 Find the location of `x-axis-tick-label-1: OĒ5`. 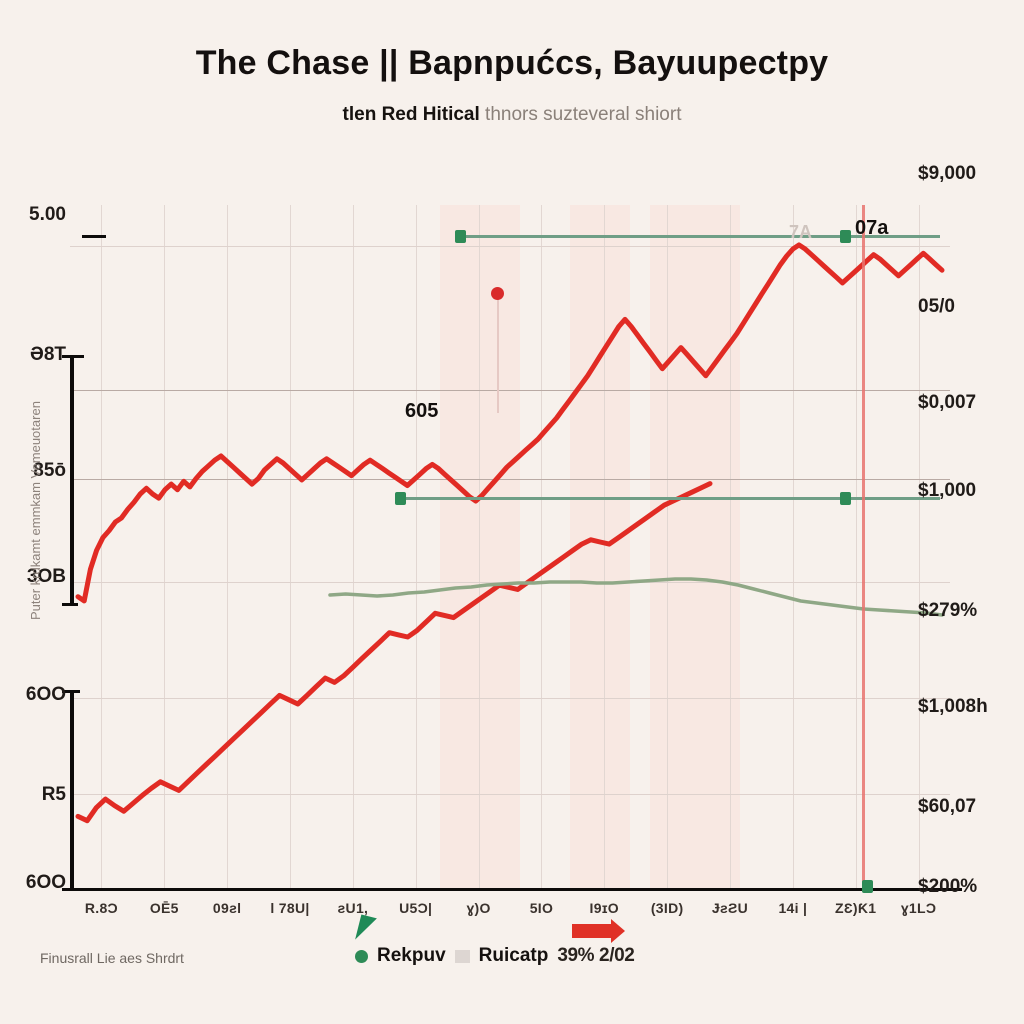

x-axis-tick-label-1: OĒ5 is located at coordinates (164, 908).